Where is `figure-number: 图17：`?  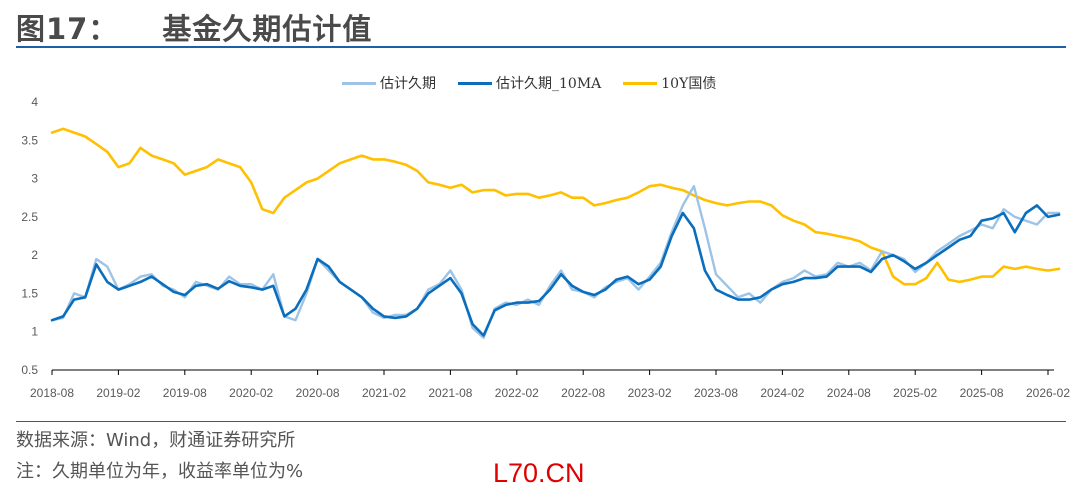
figure-number: 图17： is located at coordinates (67, 29).